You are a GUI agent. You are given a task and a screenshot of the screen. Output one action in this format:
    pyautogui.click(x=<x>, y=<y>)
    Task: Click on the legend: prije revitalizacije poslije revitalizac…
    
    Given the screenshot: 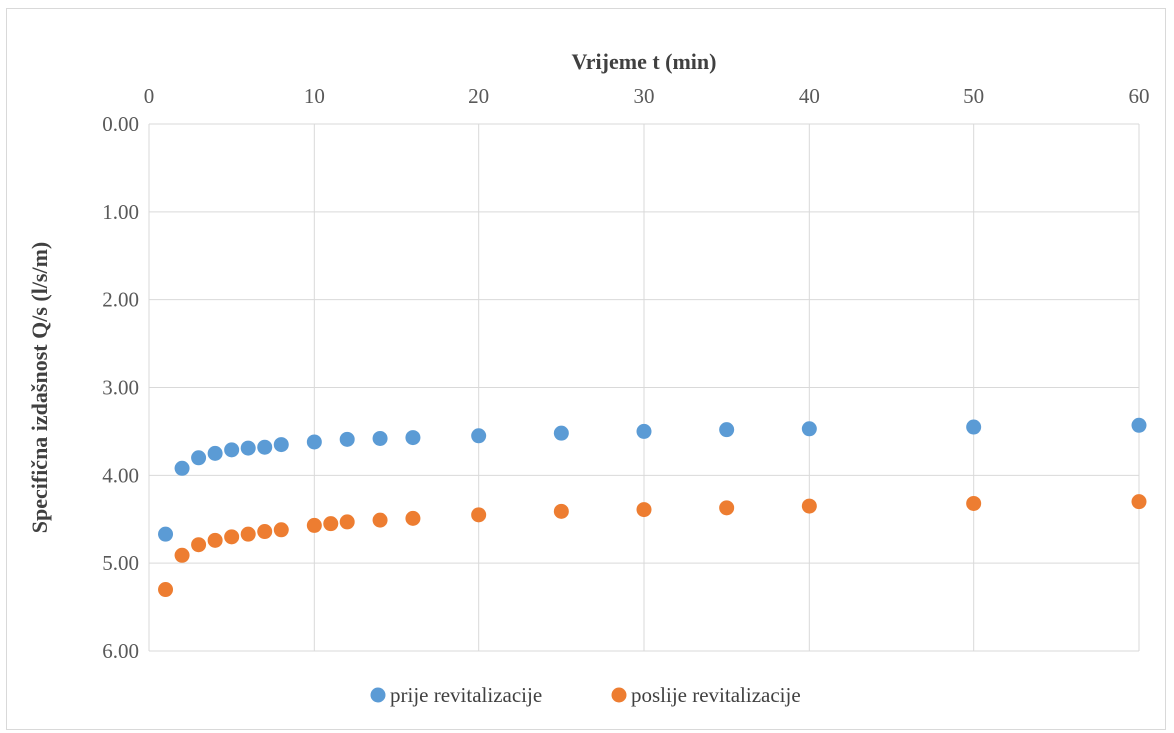 What is the action you would take?
    pyautogui.click(x=585, y=695)
    